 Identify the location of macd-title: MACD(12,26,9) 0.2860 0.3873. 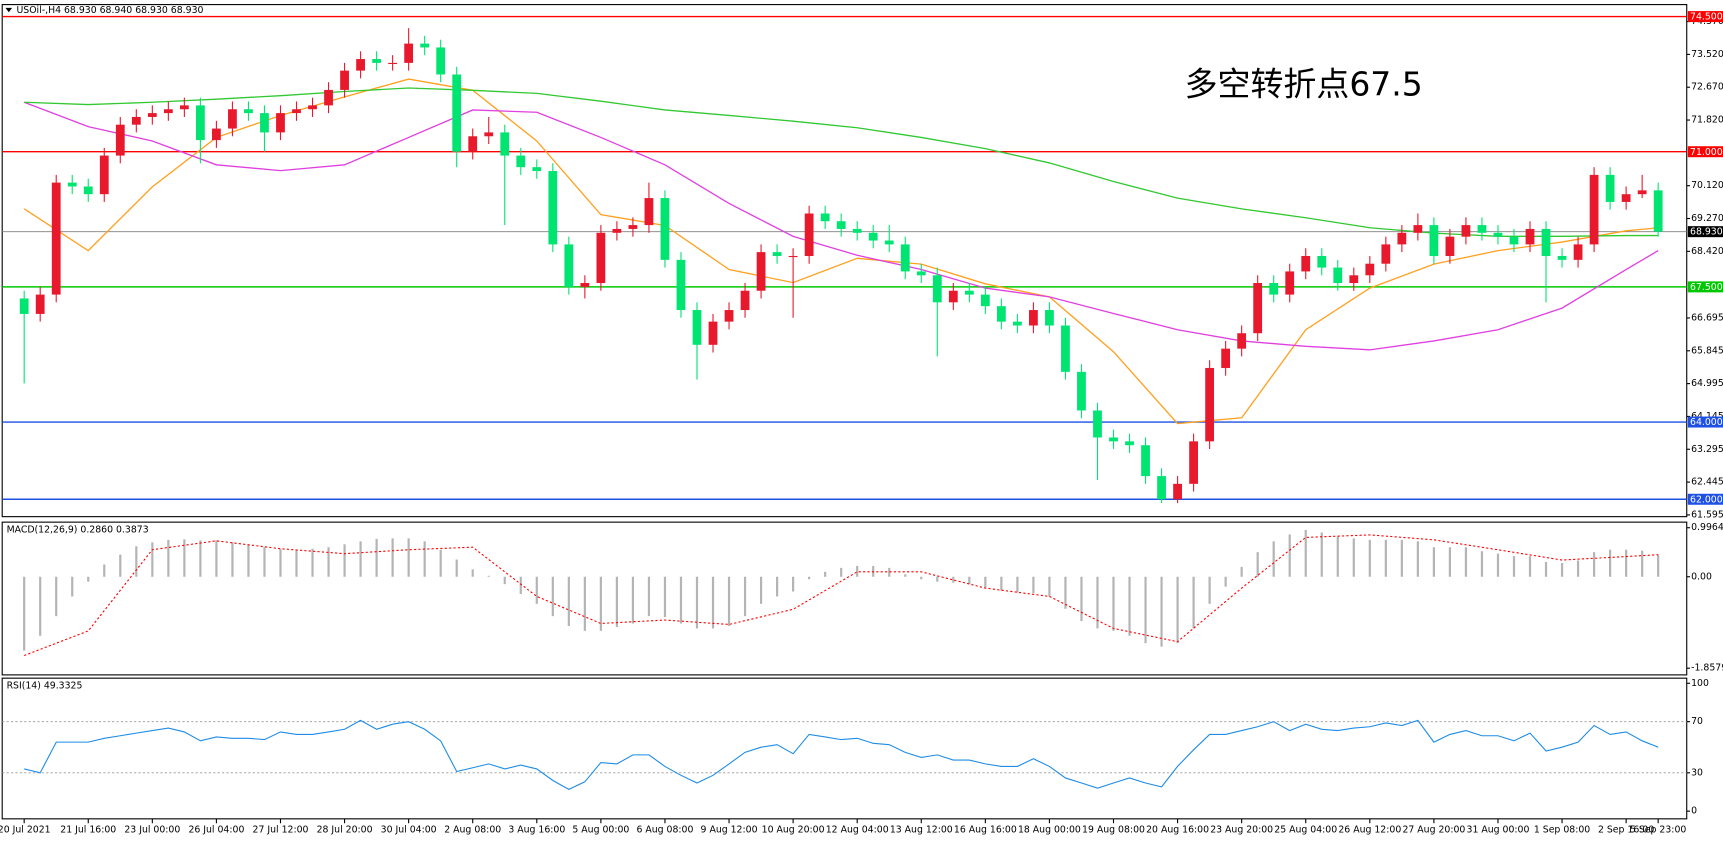
(78, 529).